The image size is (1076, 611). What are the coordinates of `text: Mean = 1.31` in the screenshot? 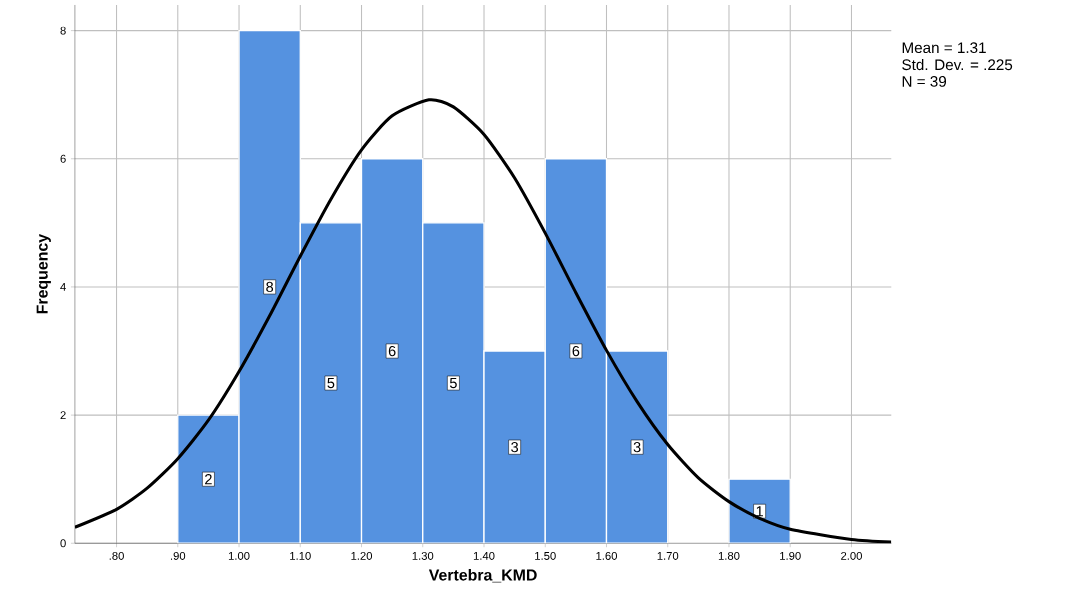 It's located at (944, 48).